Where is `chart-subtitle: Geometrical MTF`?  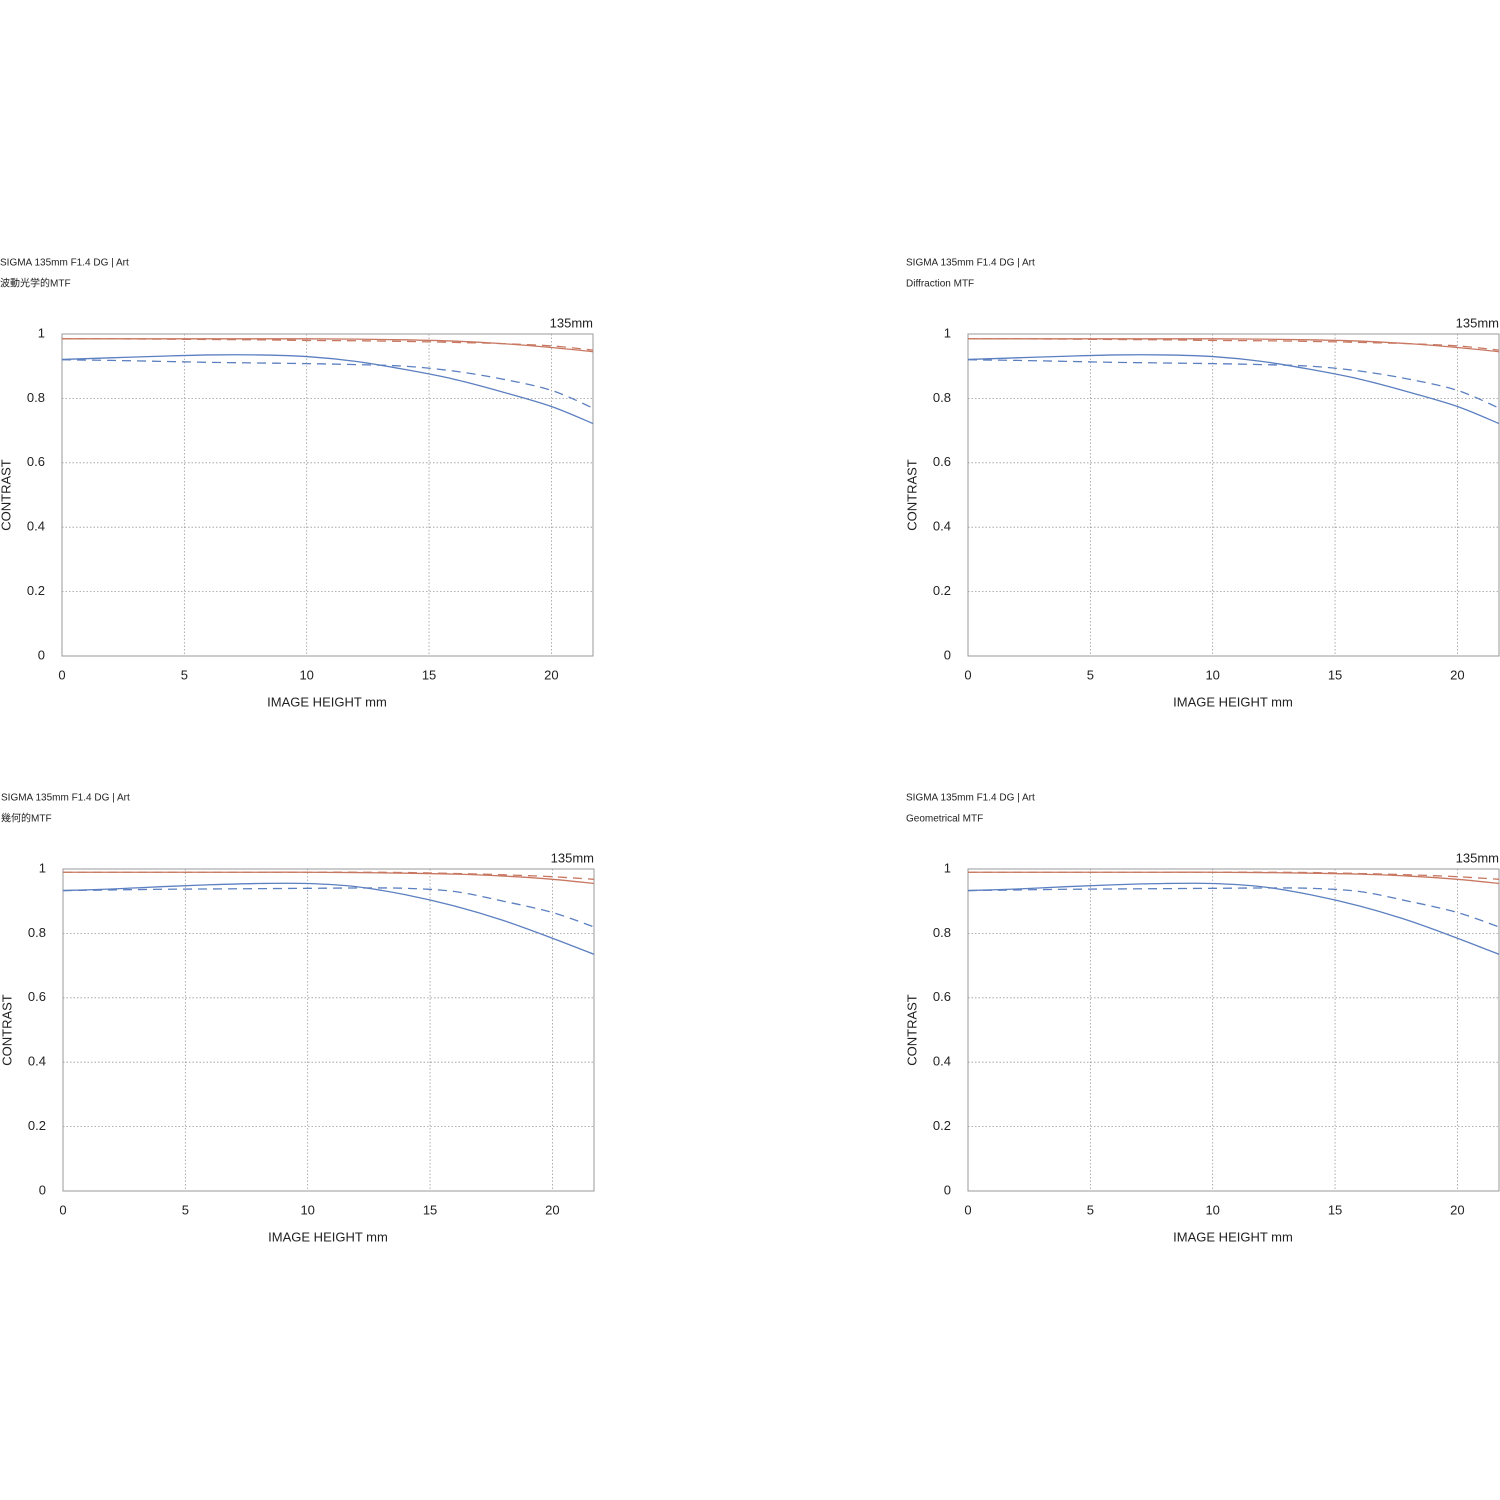
chart-subtitle: Geometrical MTF is located at coordinates (944, 819).